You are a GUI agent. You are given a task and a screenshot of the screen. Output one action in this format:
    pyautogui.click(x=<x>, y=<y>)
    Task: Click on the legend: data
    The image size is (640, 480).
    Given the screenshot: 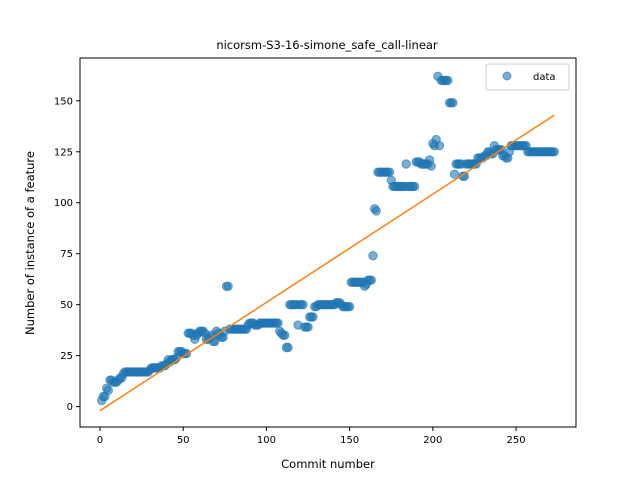 What is the action you would take?
    pyautogui.click(x=527, y=77)
    